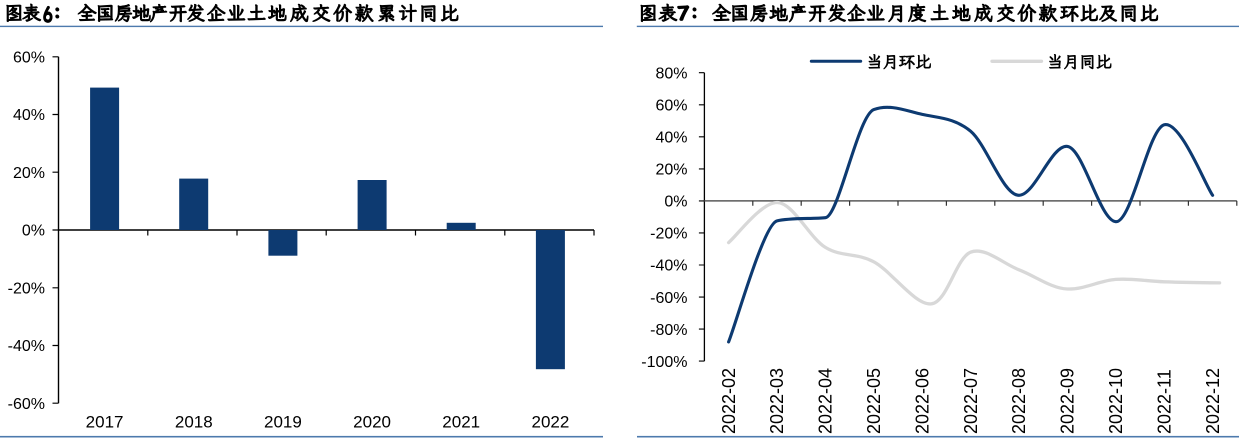 The width and height of the screenshot is (1239, 445). I want to click on svg-text: 2019, so click(283, 422).